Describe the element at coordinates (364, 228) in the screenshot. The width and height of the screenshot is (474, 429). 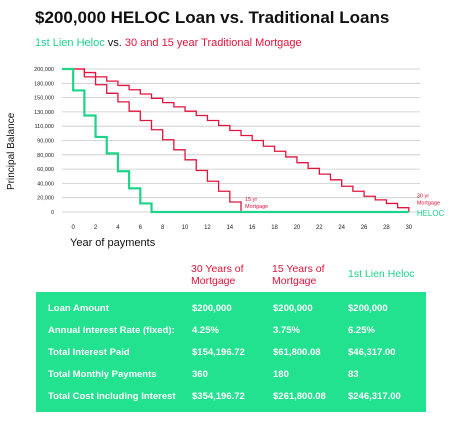
I see `x-tick-label: 26` at that location.